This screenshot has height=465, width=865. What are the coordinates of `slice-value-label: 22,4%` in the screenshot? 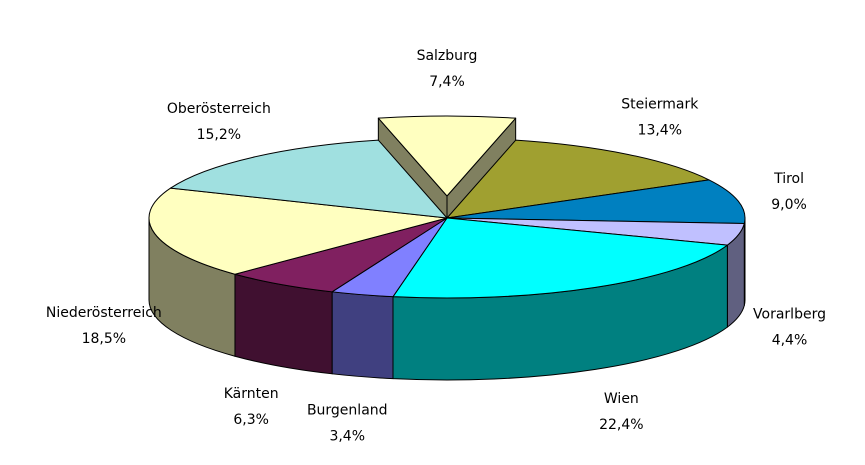 It's located at (621, 425).